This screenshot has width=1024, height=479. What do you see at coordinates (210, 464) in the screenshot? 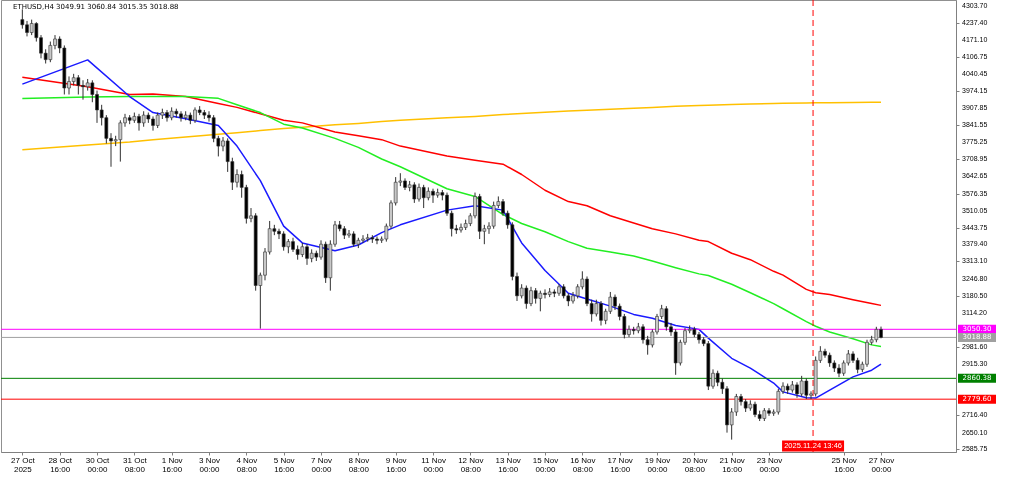
I see `x-tick-label: 3 Nov 00:00` at bounding box center [210, 464].